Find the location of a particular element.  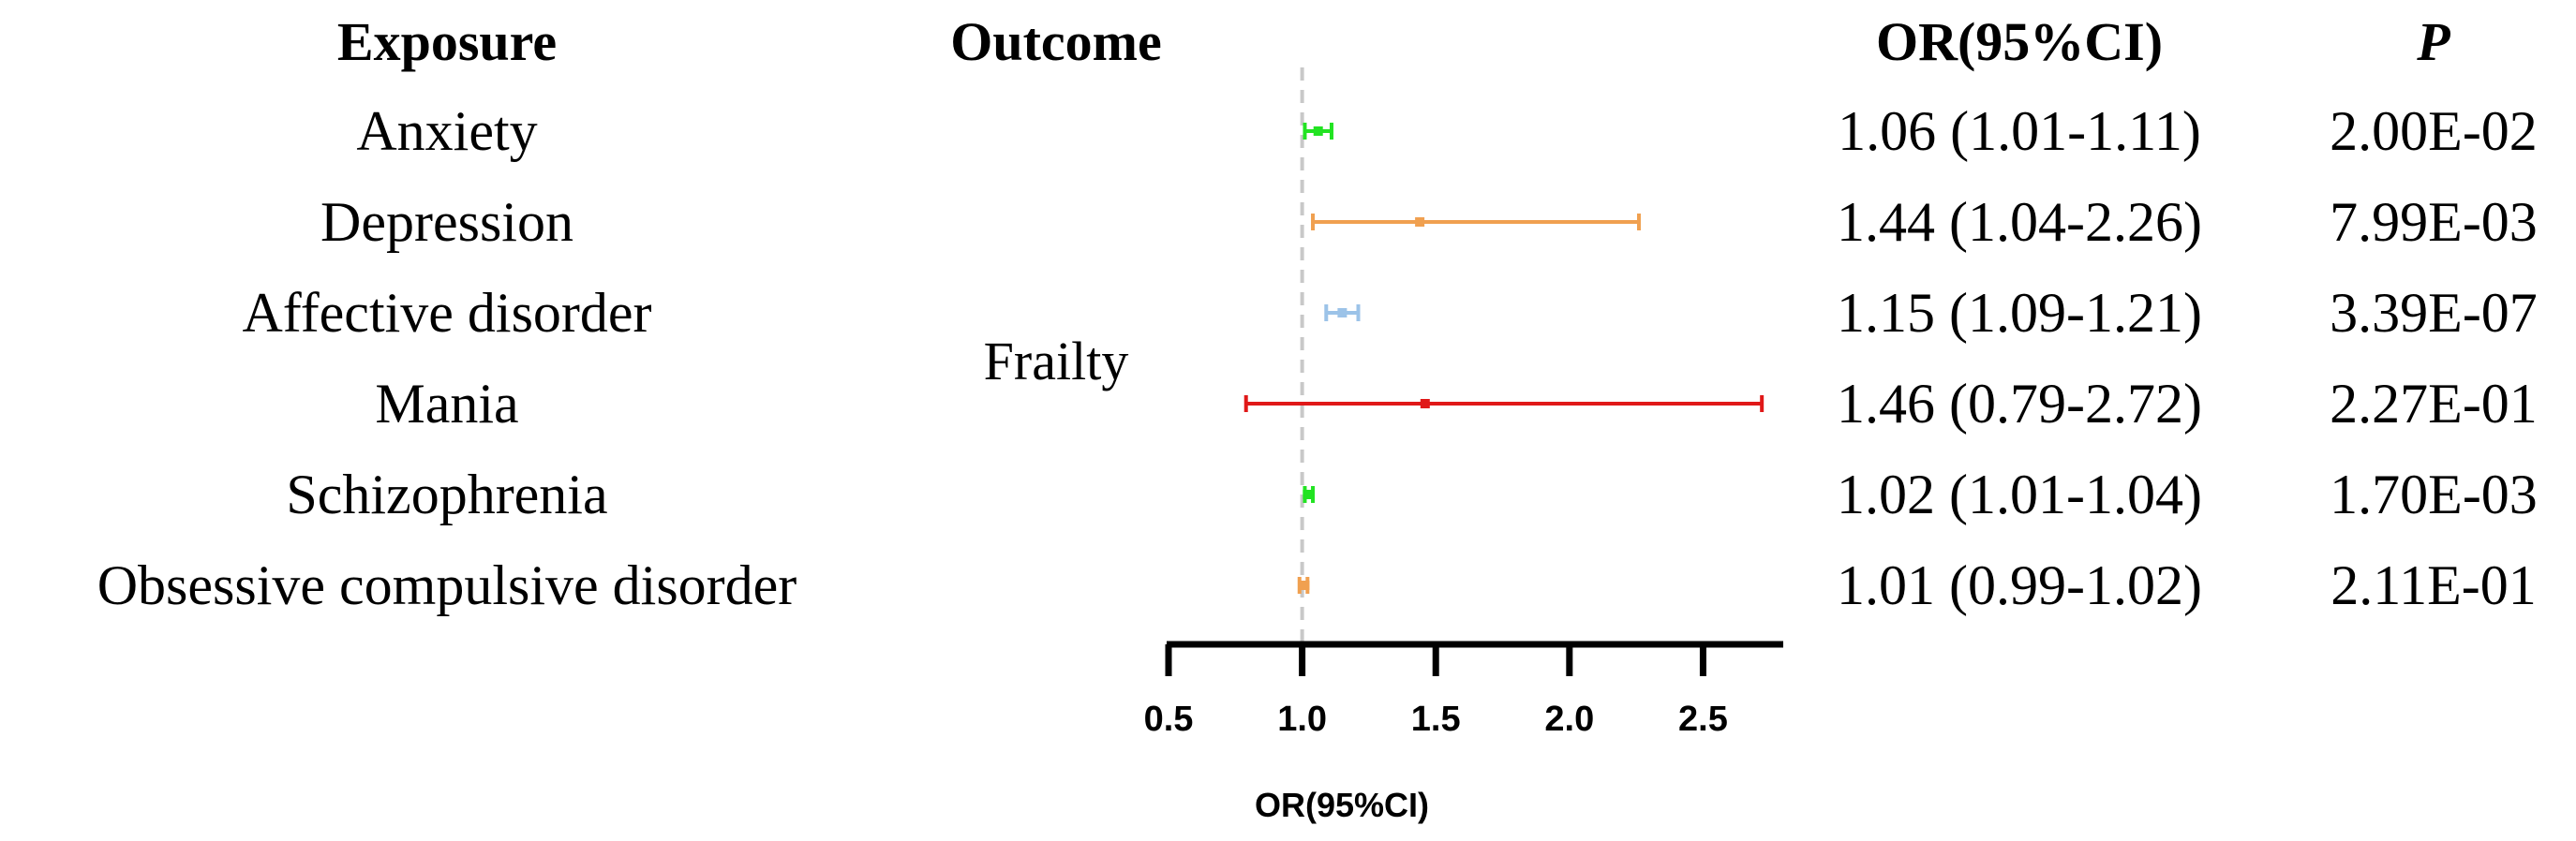

or-value: 1.01 (0.99-1.02) is located at coordinates (2019, 585).